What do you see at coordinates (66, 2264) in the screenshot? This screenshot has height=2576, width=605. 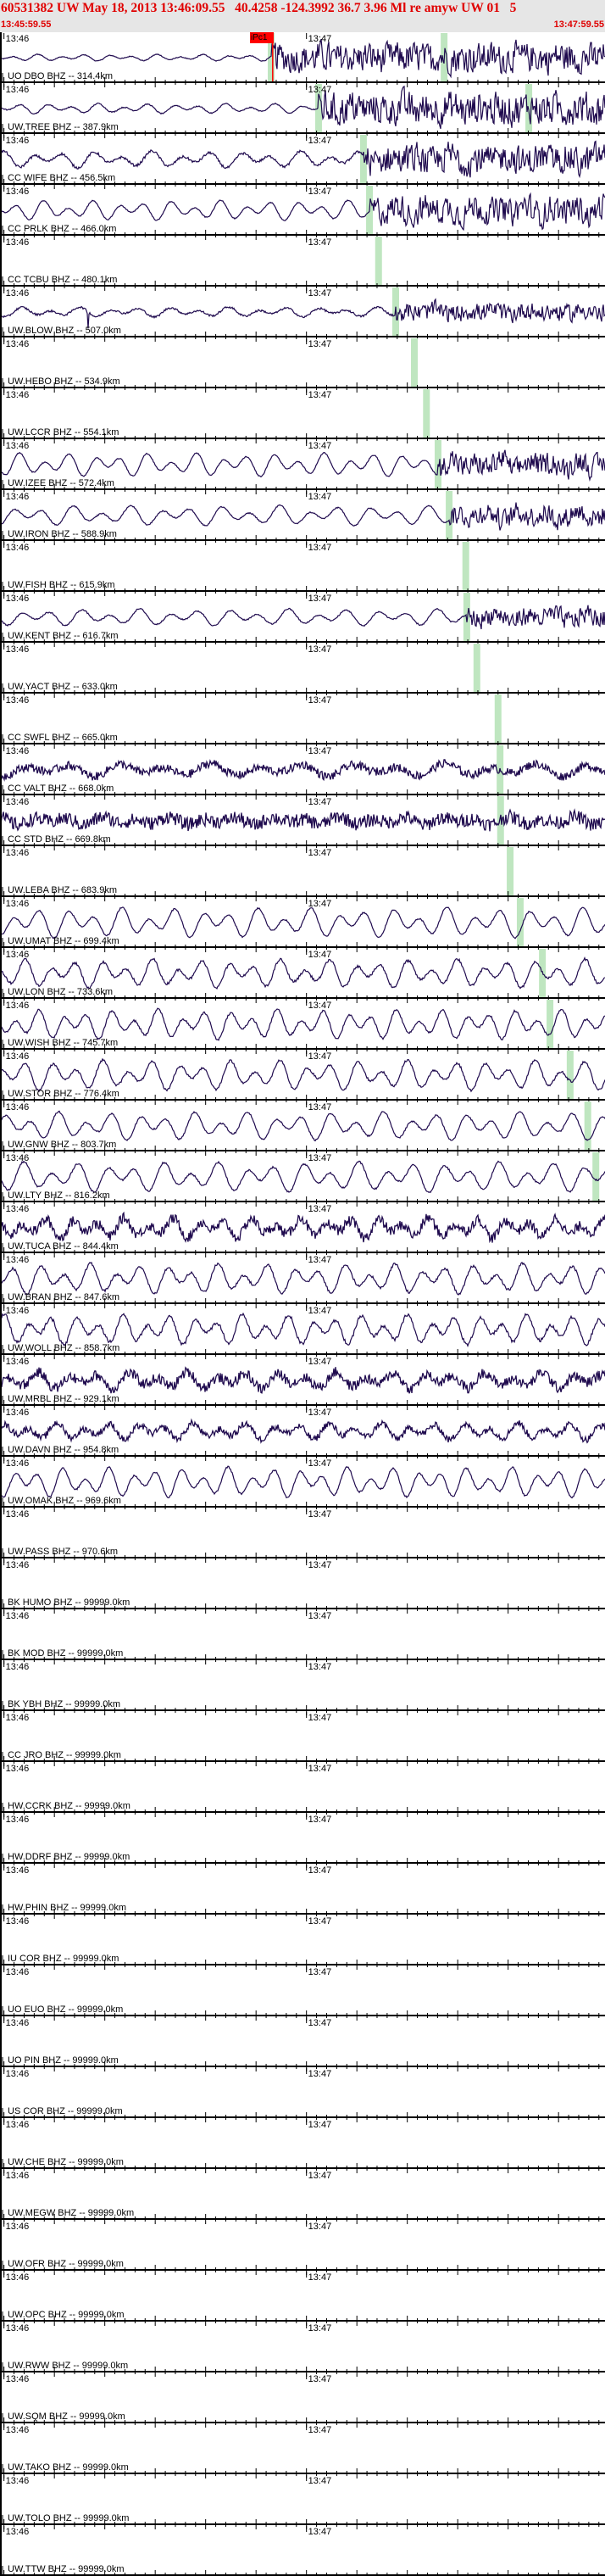 I see `station-label: UW.OFR BHZ -- 99999.0km` at bounding box center [66, 2264].